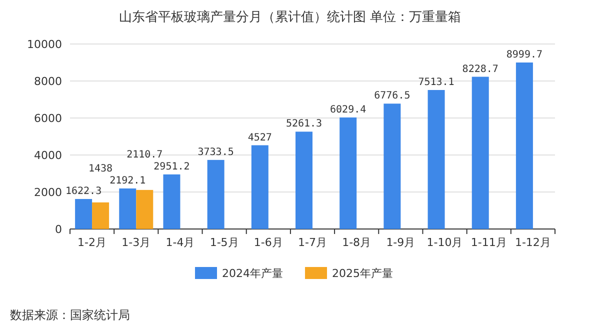 This screenshot has height=330, width=590. What do you see at coordinates (290, 17) in the screenshot?
I see `chart-title: 山东省平板玻璃产量分月（累计值）统计图 单位：万重量箱` at bounding box center [290, 17].